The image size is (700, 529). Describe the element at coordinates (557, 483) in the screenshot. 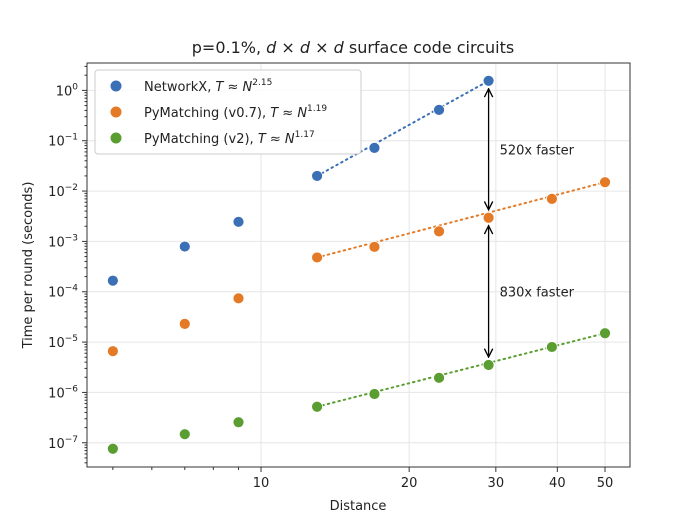

I see `x-tick-label: 40` at that location.